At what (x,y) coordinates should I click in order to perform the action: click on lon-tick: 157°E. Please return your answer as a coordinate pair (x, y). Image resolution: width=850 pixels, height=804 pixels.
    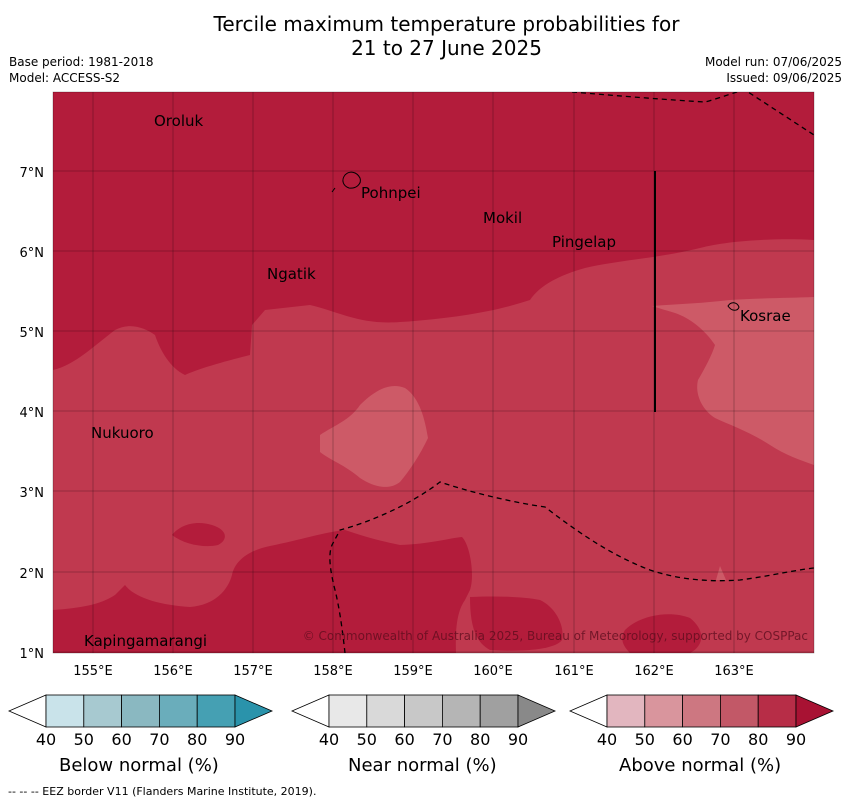
    Looking at the image, I should click on (253, 671).